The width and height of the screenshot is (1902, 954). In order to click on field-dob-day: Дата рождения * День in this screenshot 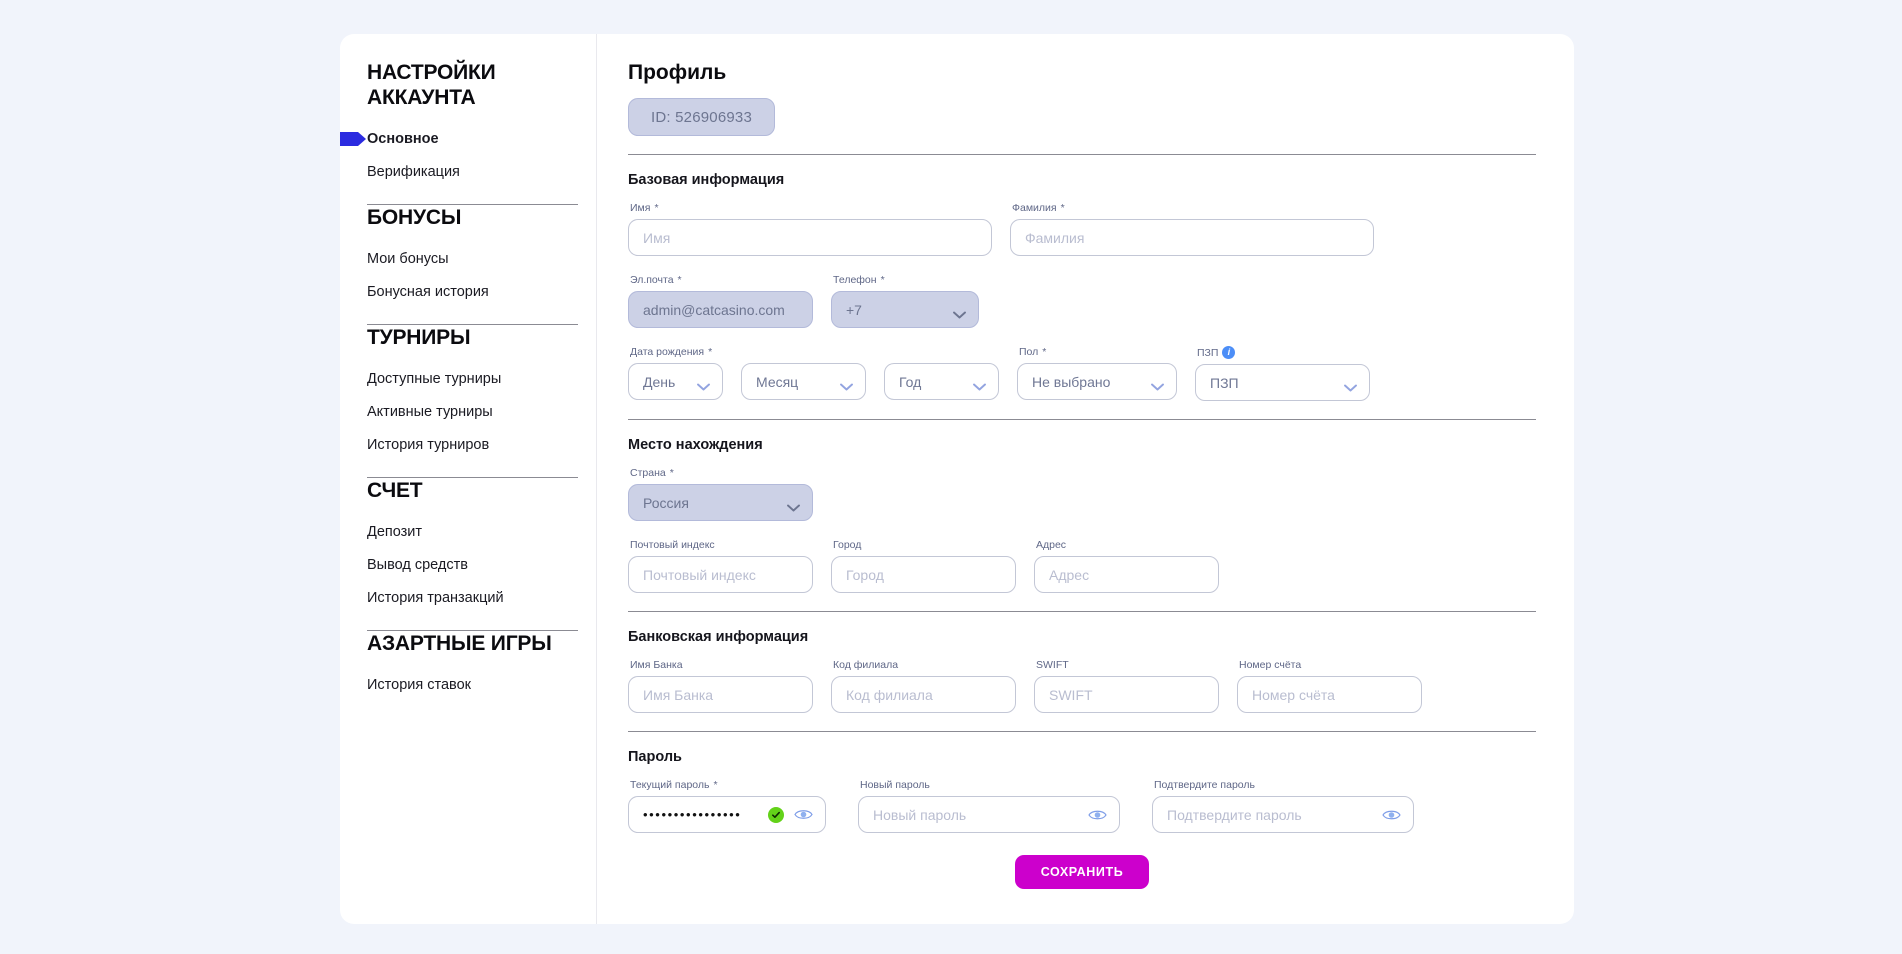, I will do `click(675, 373)`.